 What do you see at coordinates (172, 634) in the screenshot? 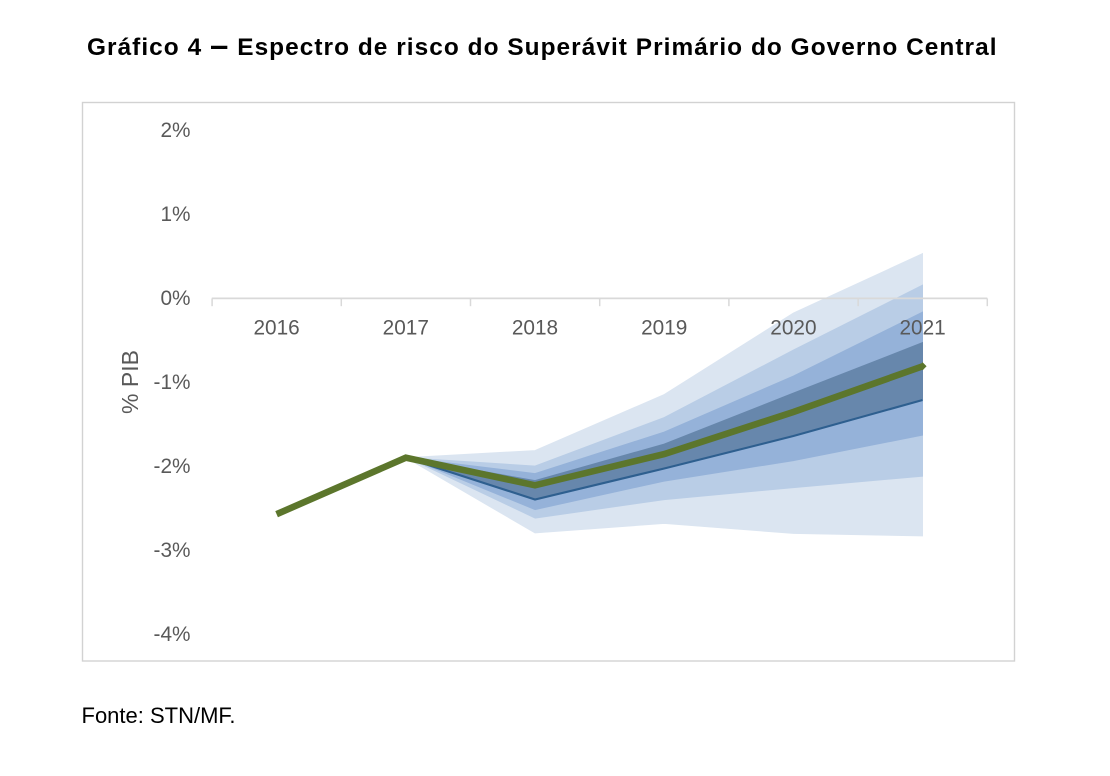
I see `svg-text: -4%` at bounding box center [172, 634].